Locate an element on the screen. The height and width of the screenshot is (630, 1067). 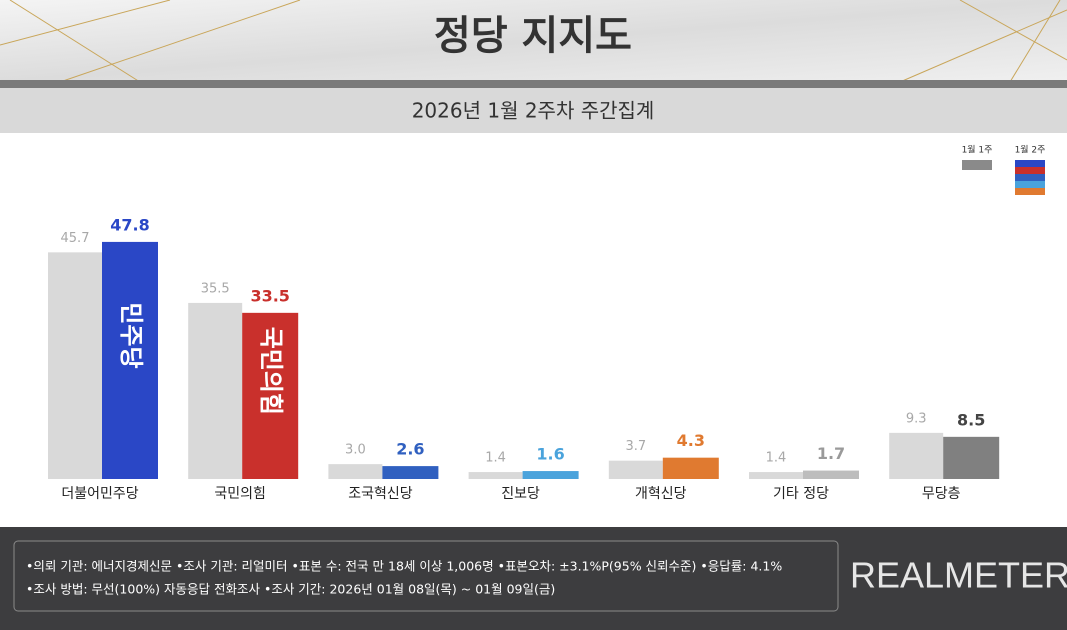
header-decoration is located at coordinates (533, 41).